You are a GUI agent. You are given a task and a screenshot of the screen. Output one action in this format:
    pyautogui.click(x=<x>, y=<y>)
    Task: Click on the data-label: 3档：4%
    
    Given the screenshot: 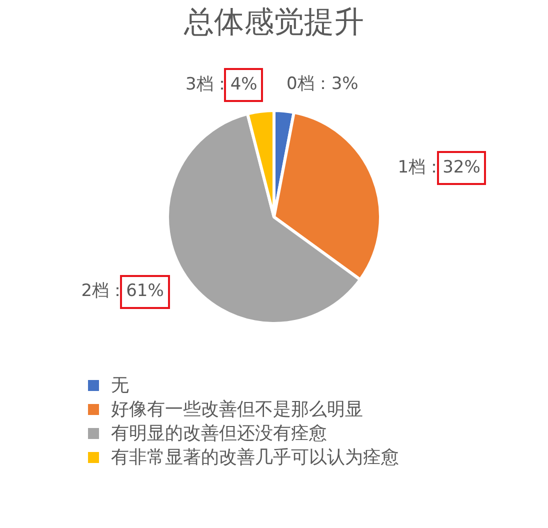 What is the action you would take?
    pyautogui.click(x=222, y=84)
    